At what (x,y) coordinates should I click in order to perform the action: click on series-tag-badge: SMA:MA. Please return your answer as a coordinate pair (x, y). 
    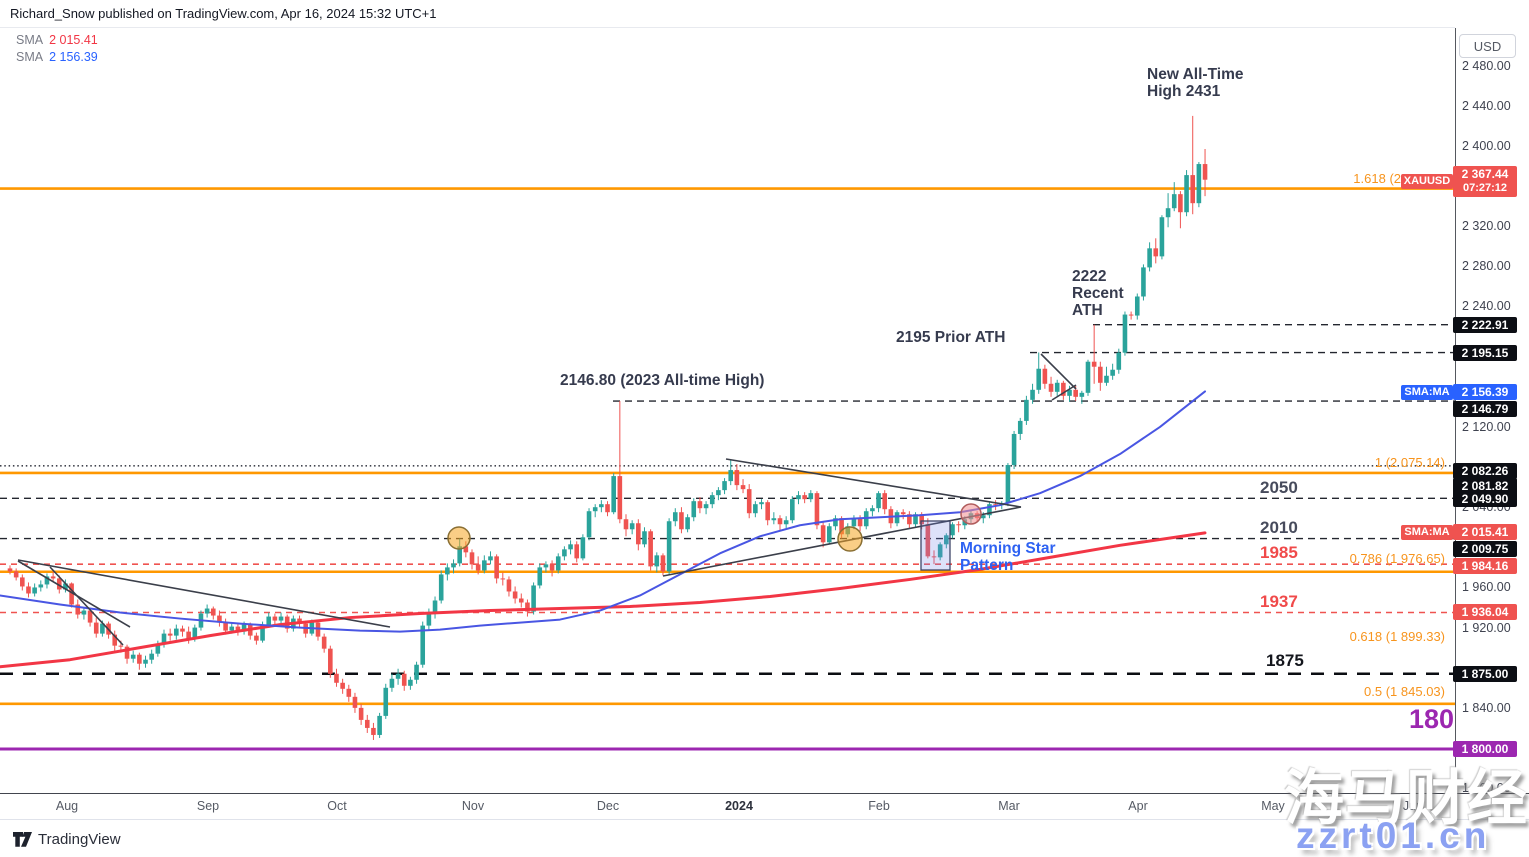
    Looking at the image, I should click on (1427, 392).